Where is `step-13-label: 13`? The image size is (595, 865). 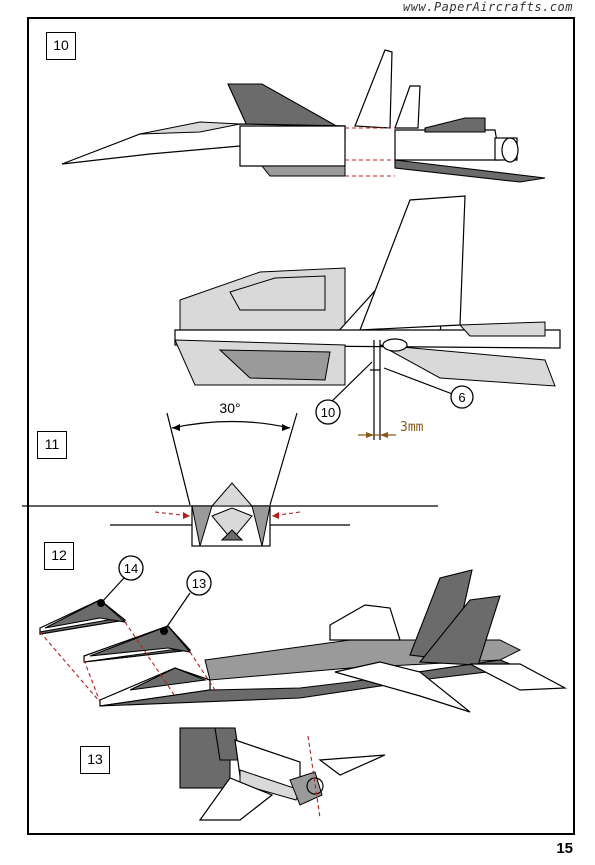 step-13-label: 13 is located at coordinates (95, 760).